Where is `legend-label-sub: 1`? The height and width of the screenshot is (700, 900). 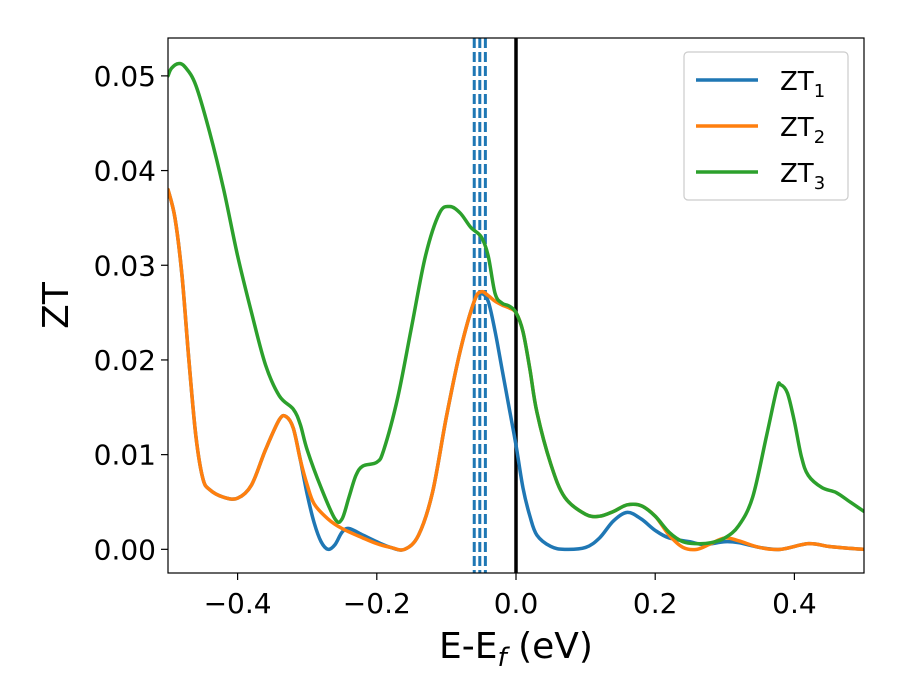 legend-label-sub: 1 is located at coordinates (819, 91).